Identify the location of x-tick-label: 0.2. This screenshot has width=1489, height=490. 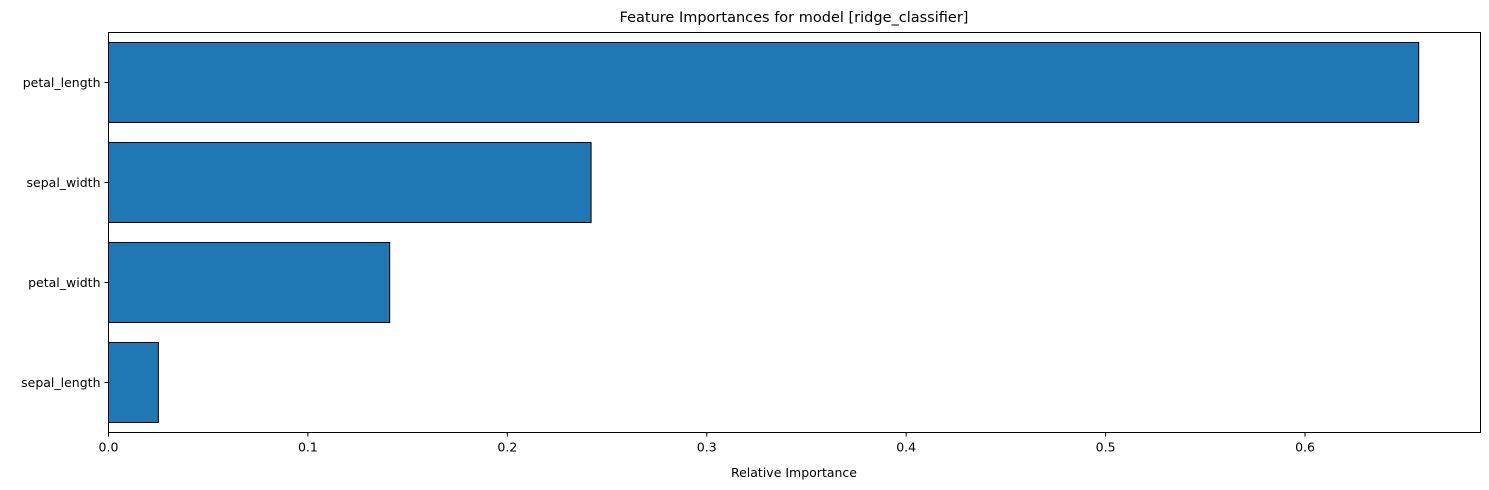
(507, 447).